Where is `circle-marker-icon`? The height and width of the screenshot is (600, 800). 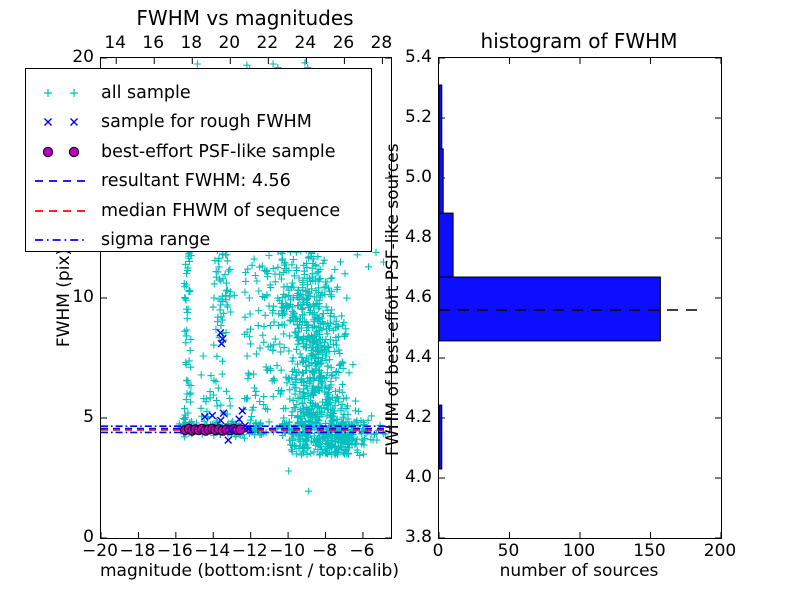 circle-marker-icon is located at coordinates (61, 152).